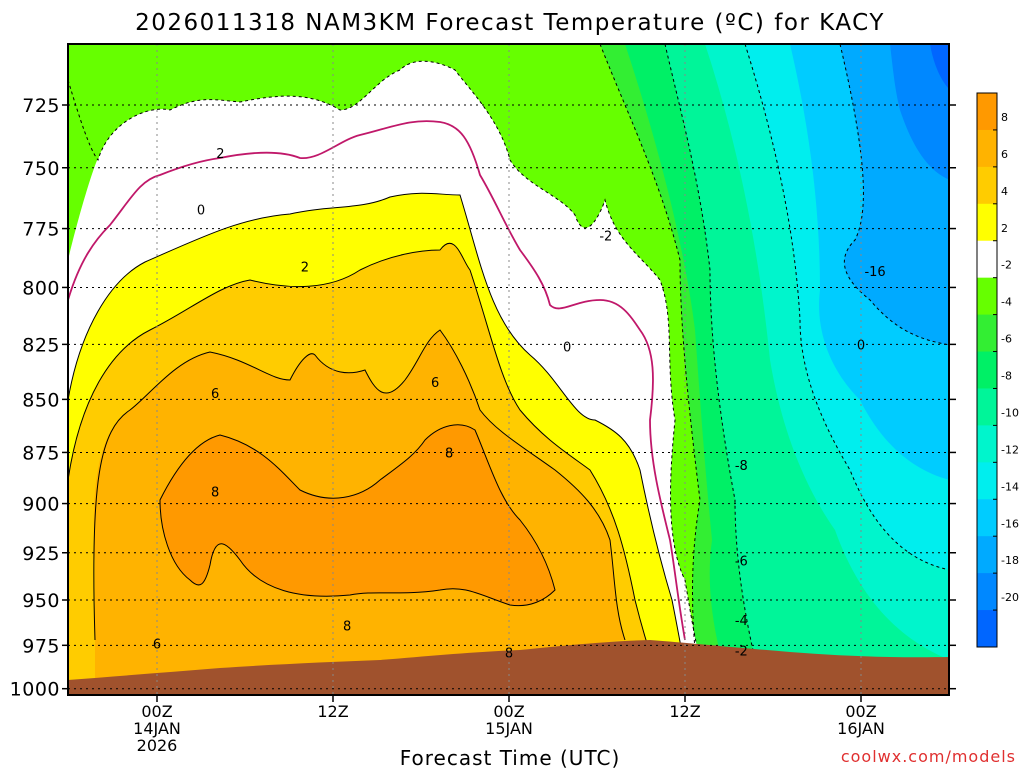 Image resolution: width=1024 pixels, height=768 pixels. I want to click on colorbar-label: -6, so click(1006, 339).